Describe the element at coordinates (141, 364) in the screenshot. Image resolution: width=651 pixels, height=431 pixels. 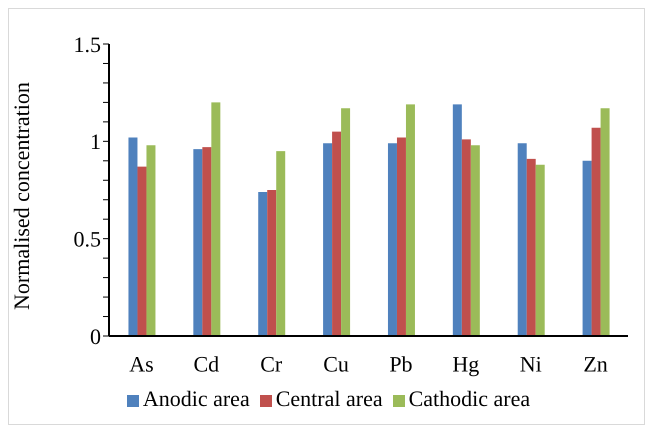
I see `x-tick-label: As` at that location.